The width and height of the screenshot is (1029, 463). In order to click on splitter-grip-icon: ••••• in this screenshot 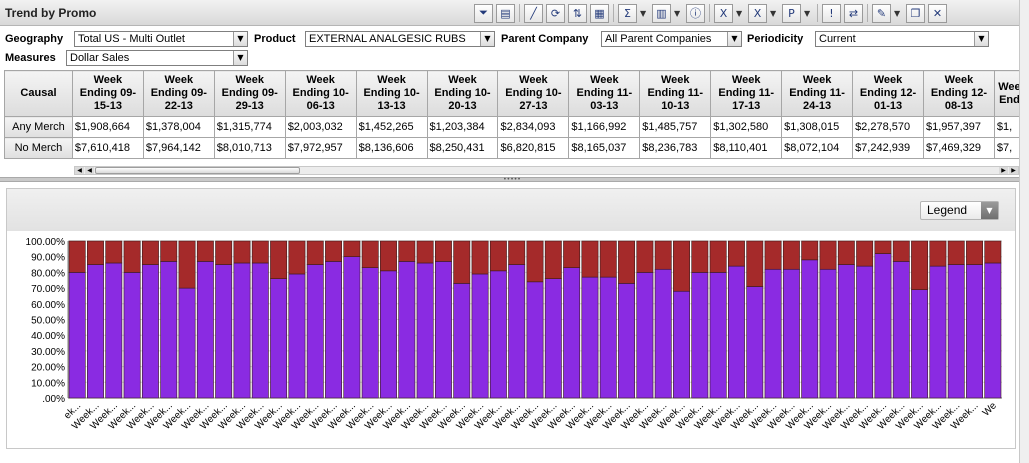, I will do `click(512, 179)`.